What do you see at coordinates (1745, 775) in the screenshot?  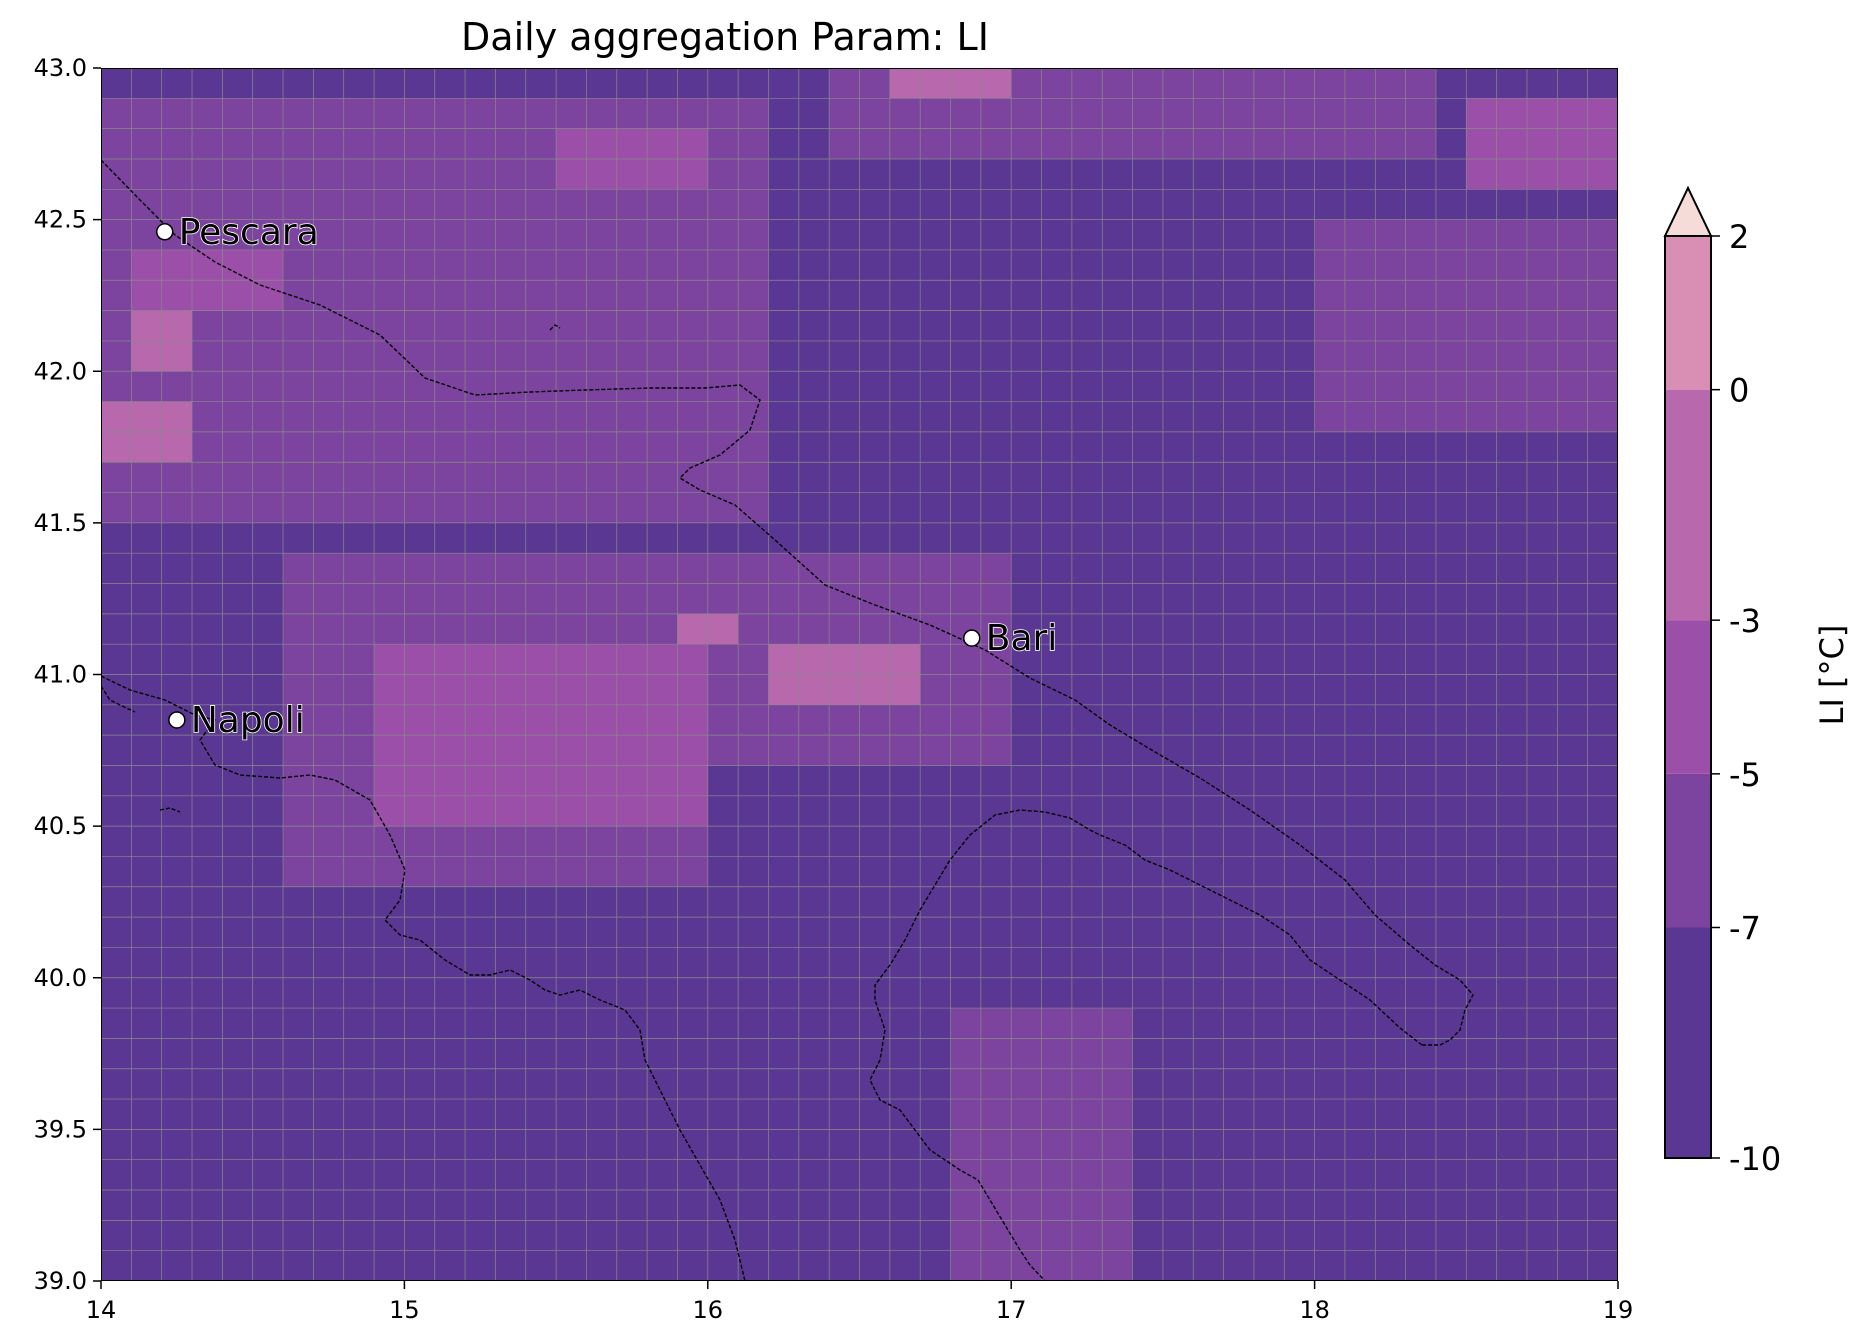 I see `colorbar-tick-label: -5` at bounding box center [1745, 775].